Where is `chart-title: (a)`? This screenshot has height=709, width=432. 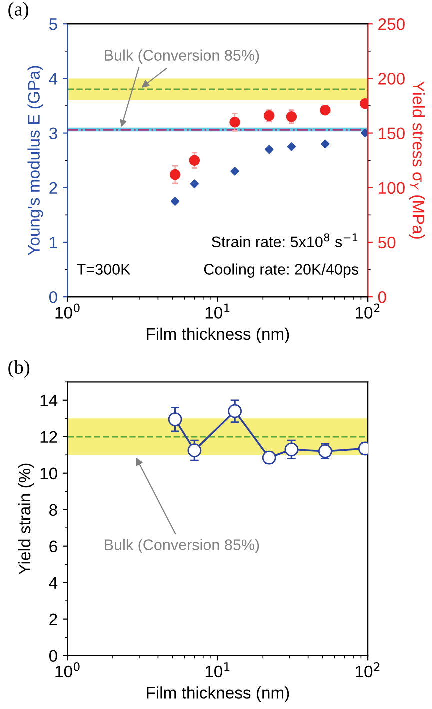 chart-title: (a) is located at coordinates (18, 11).